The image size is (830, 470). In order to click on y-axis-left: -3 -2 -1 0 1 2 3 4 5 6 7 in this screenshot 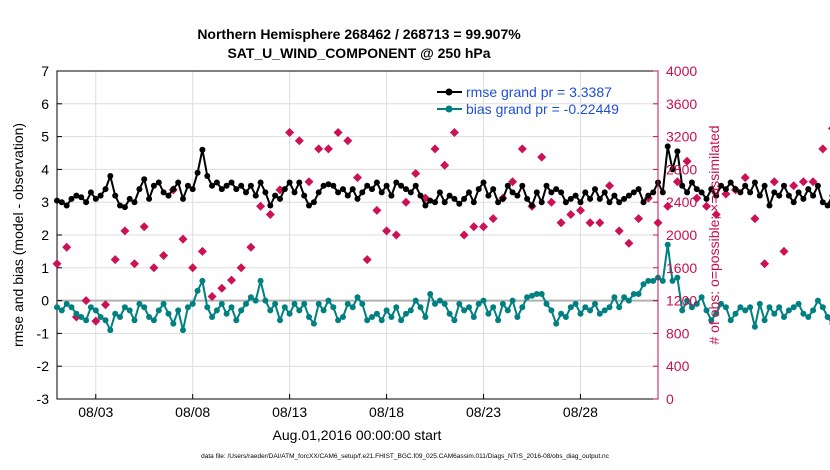, I will do `click(49, 235)`.